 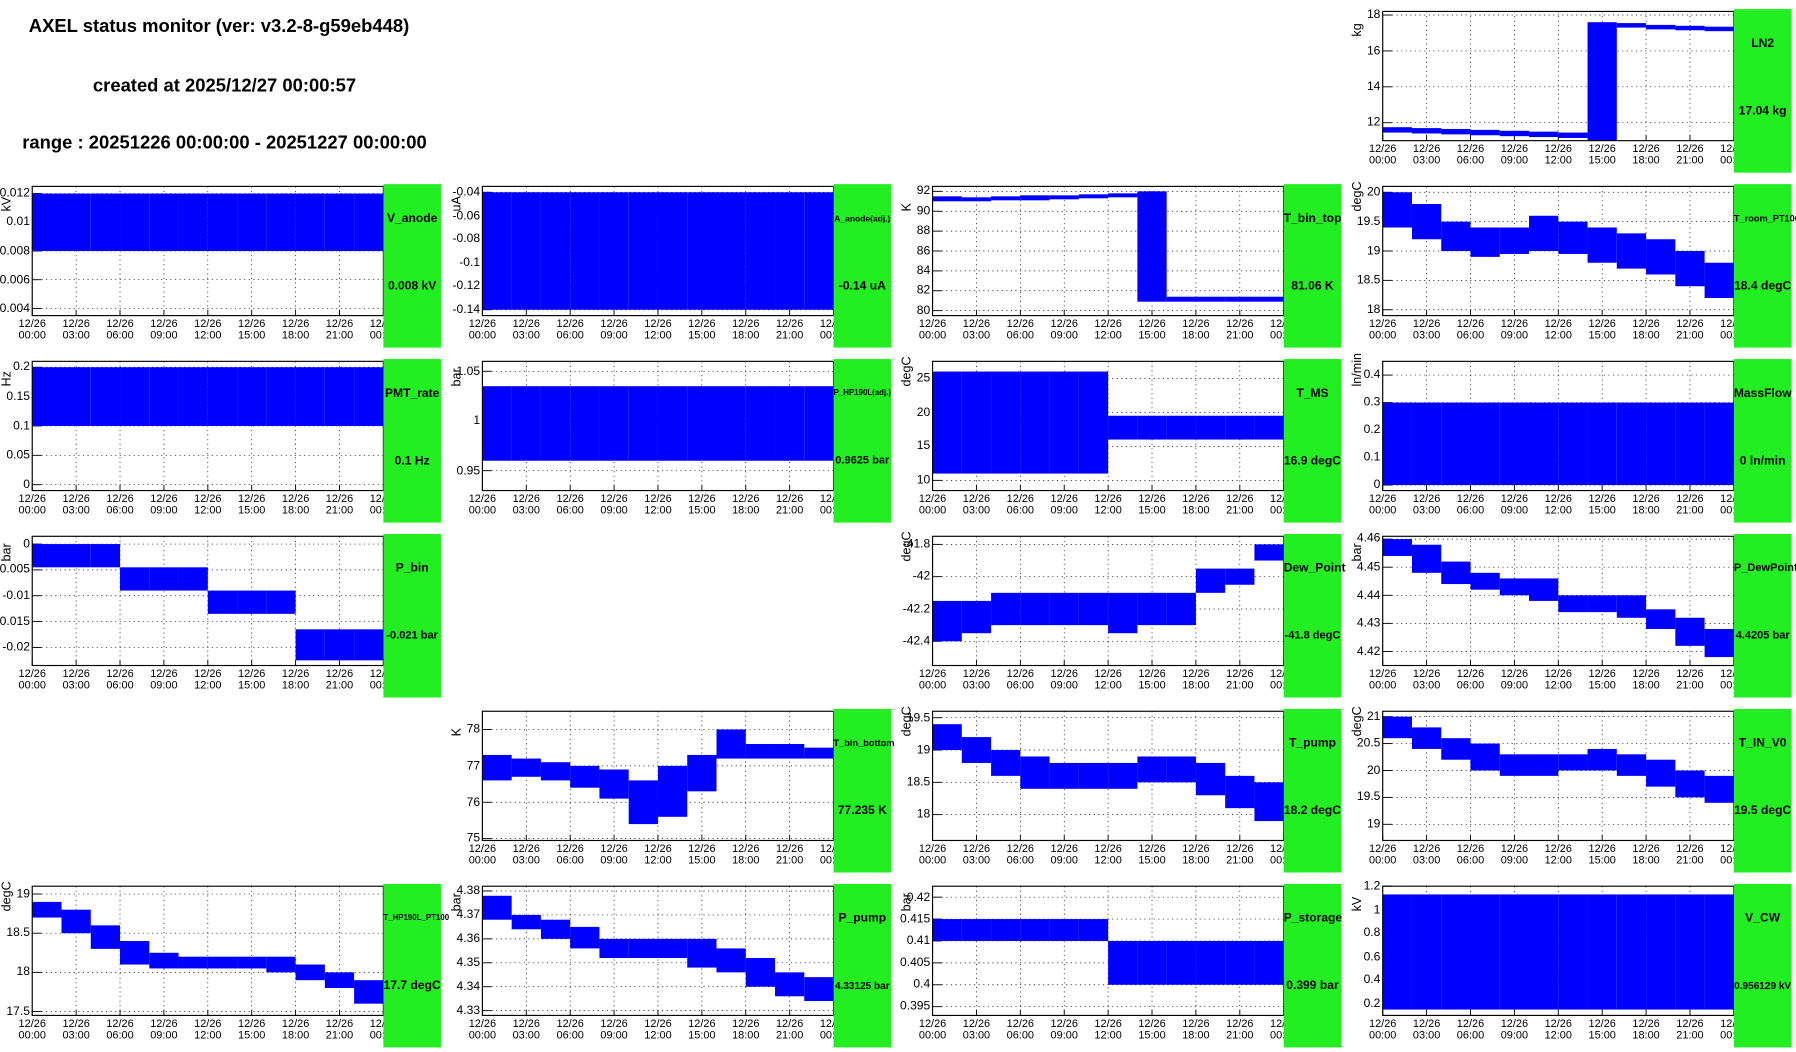 What do you see at coordinates (1764, 218) in the screenshot?
I see `status-name: T_room_PT100` at bounding box center [1764, 218].